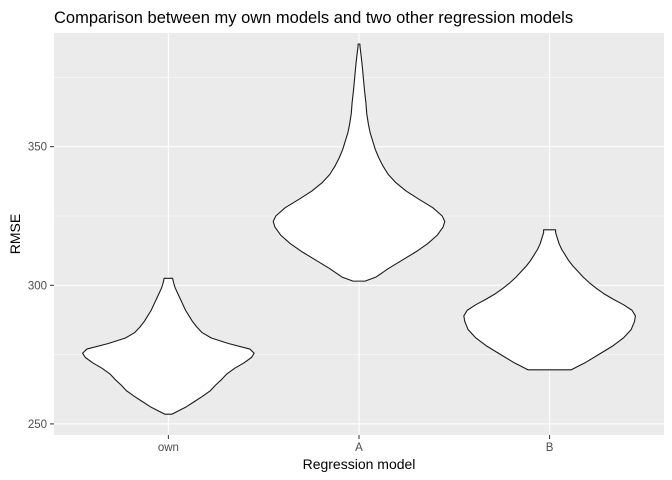  I want to click on y-tick-label: 250, so click(37, 425).